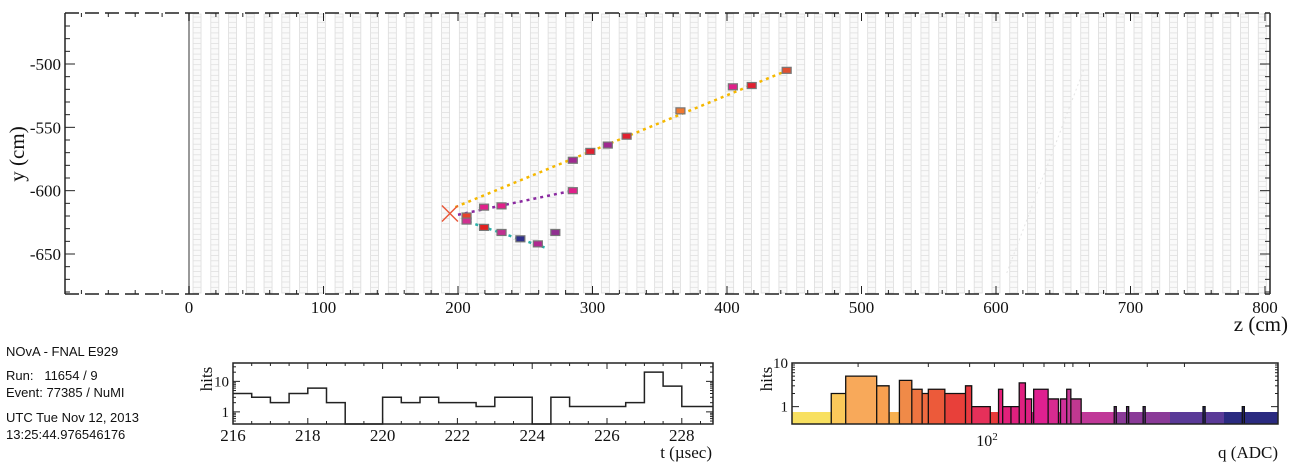 The image size is (1296, 463). I want to click on event-value: 77385 / NuMI, so click(85, 392).